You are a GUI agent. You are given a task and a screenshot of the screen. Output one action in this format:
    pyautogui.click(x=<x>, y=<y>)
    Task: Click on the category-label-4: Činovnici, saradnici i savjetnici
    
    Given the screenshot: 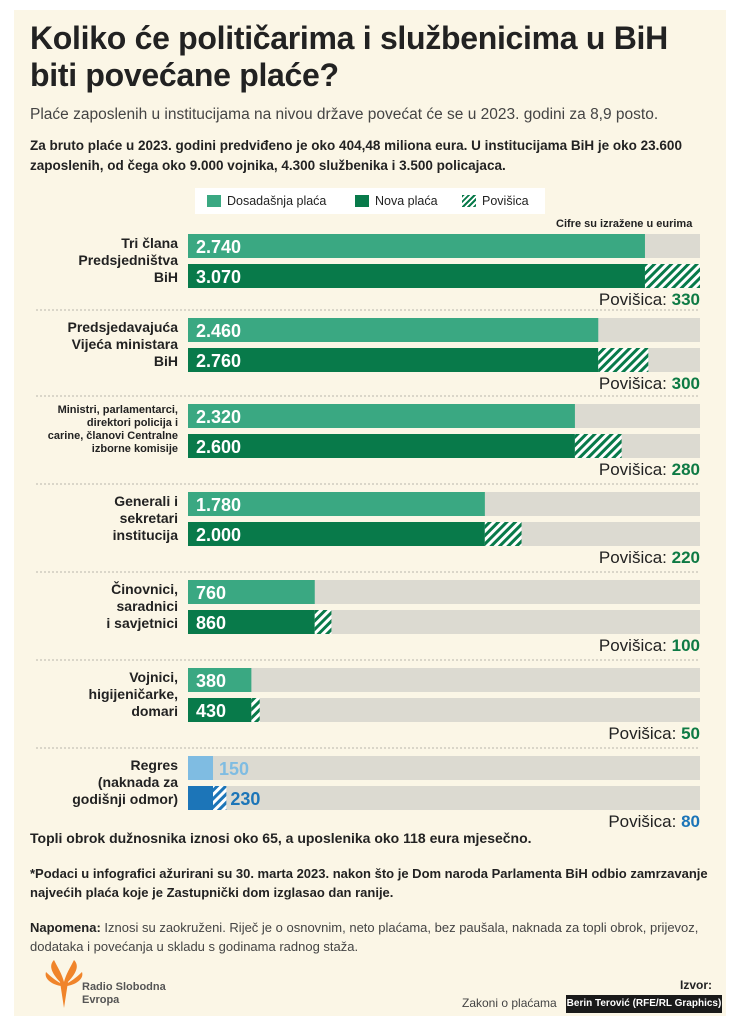 What is the action you would take?
    pyautogui.click(x=142, y=605)
    